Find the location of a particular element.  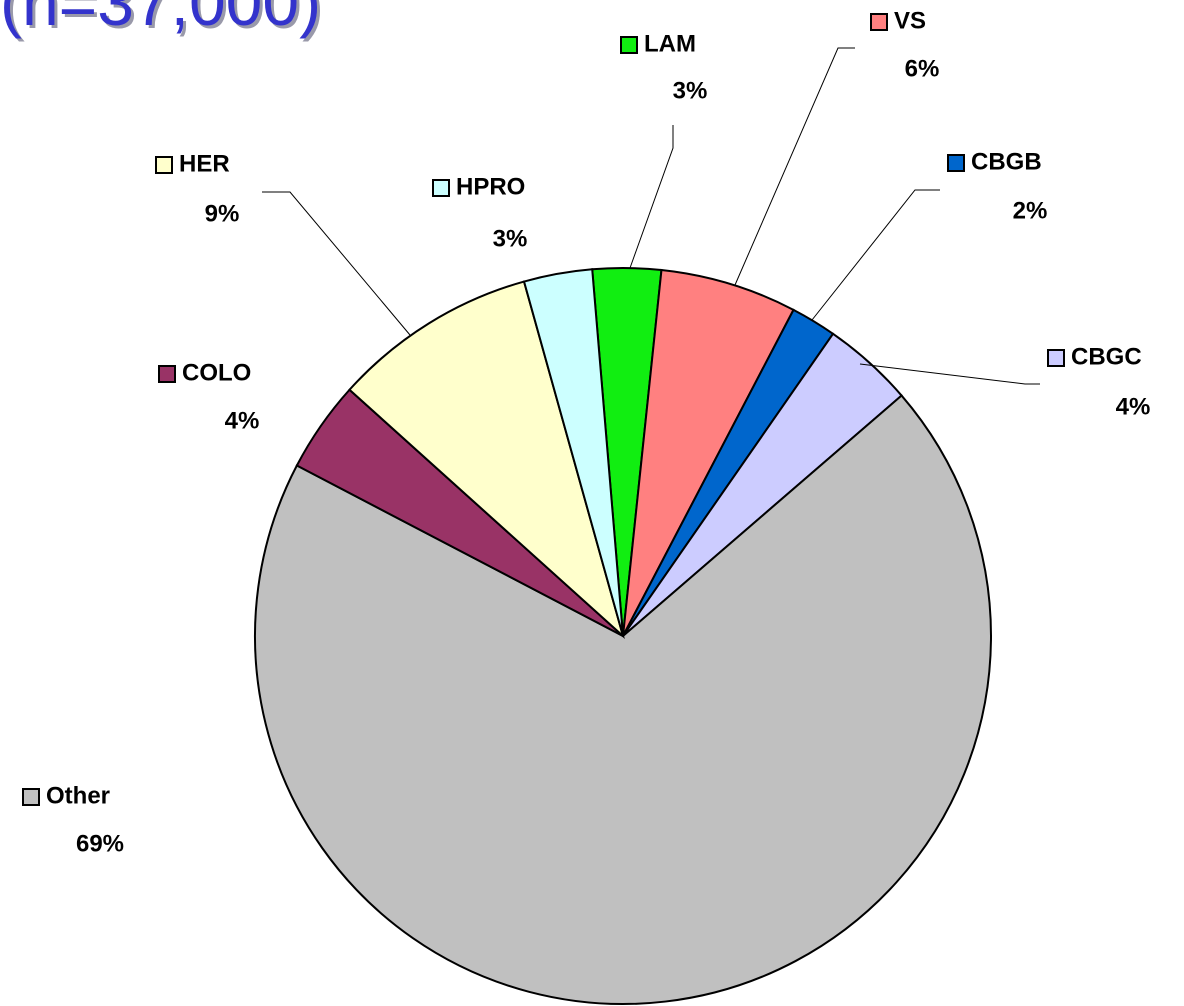

chart-title-shadow: (n=37,000) is located at coordinates (163, 21).